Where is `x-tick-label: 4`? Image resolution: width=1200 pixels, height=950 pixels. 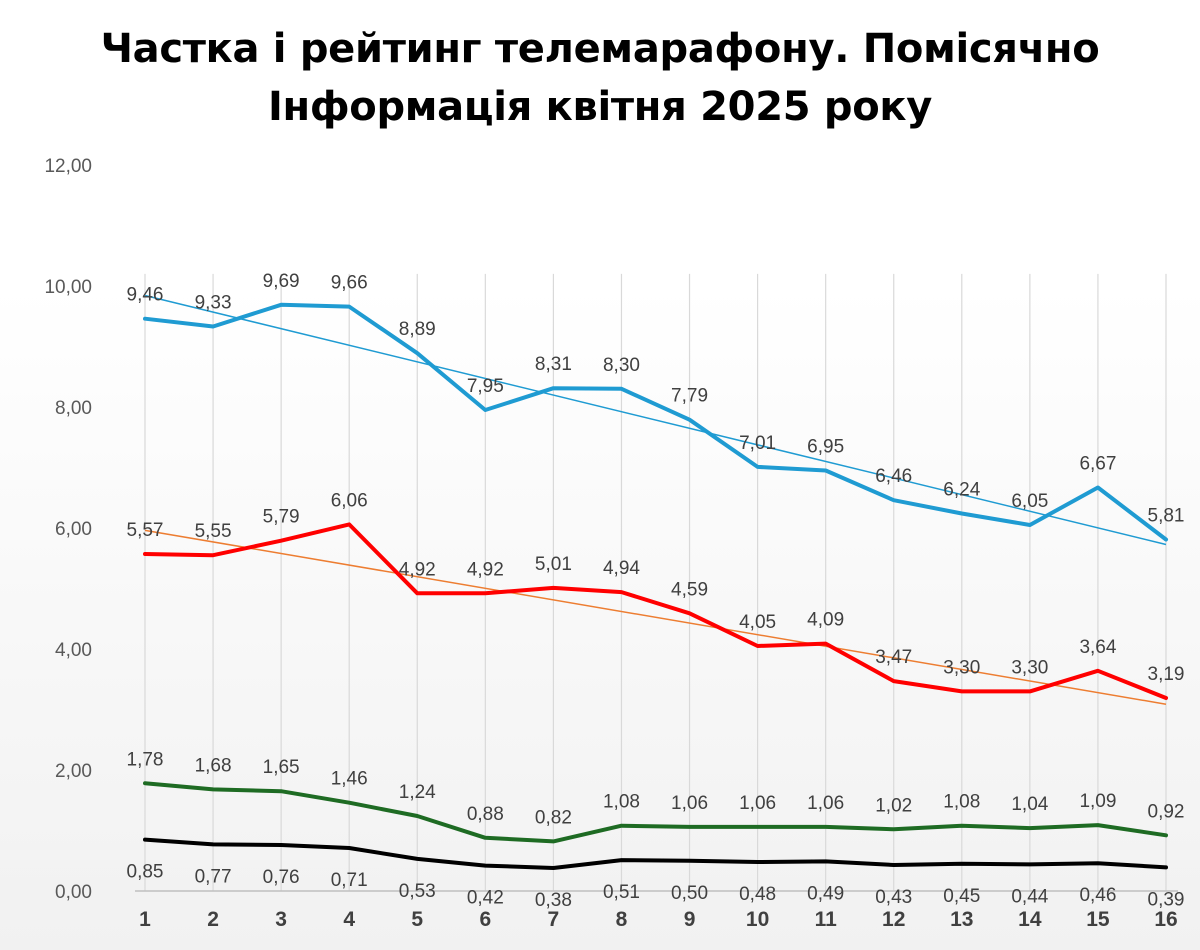 x-tick-label: 4 is located at coordinates (349, 919).